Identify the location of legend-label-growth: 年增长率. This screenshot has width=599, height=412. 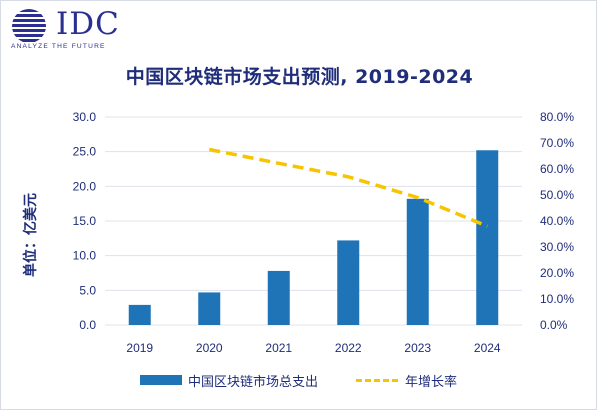
(431, 382).